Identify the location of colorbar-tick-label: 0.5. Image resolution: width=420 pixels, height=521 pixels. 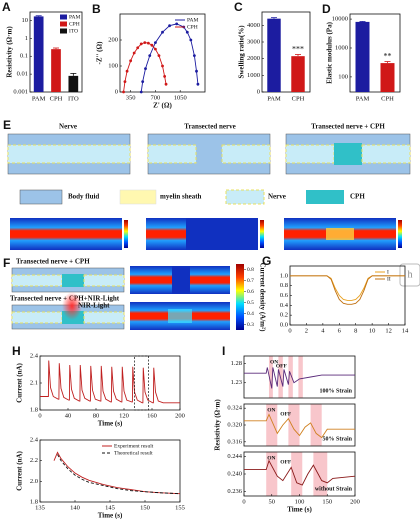
(250, 303).